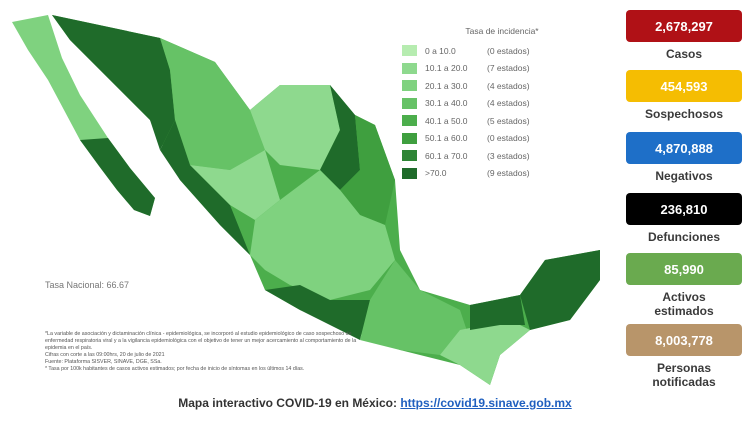  I want to click on legend-range: 20.1 a 30.0, so click(446, 85).